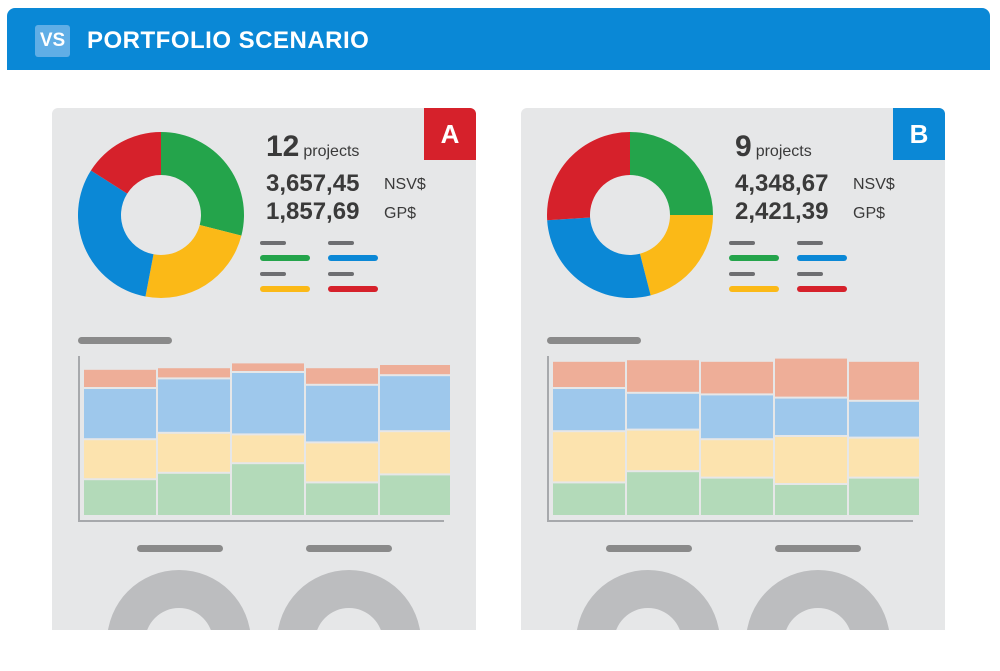  What do you see at coordinates (52, 41) in the screenshot?
I see `vs-badge: VS` at bounding box center [52, 41].